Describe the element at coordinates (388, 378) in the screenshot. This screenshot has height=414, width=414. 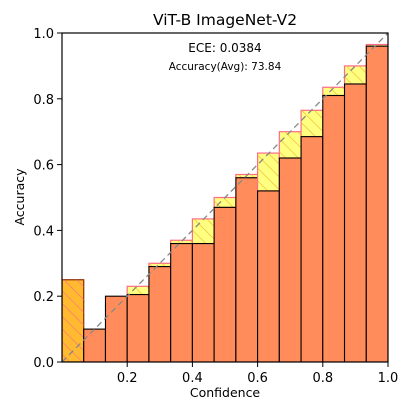
I see `x-tick-label: 1.0` at that location.